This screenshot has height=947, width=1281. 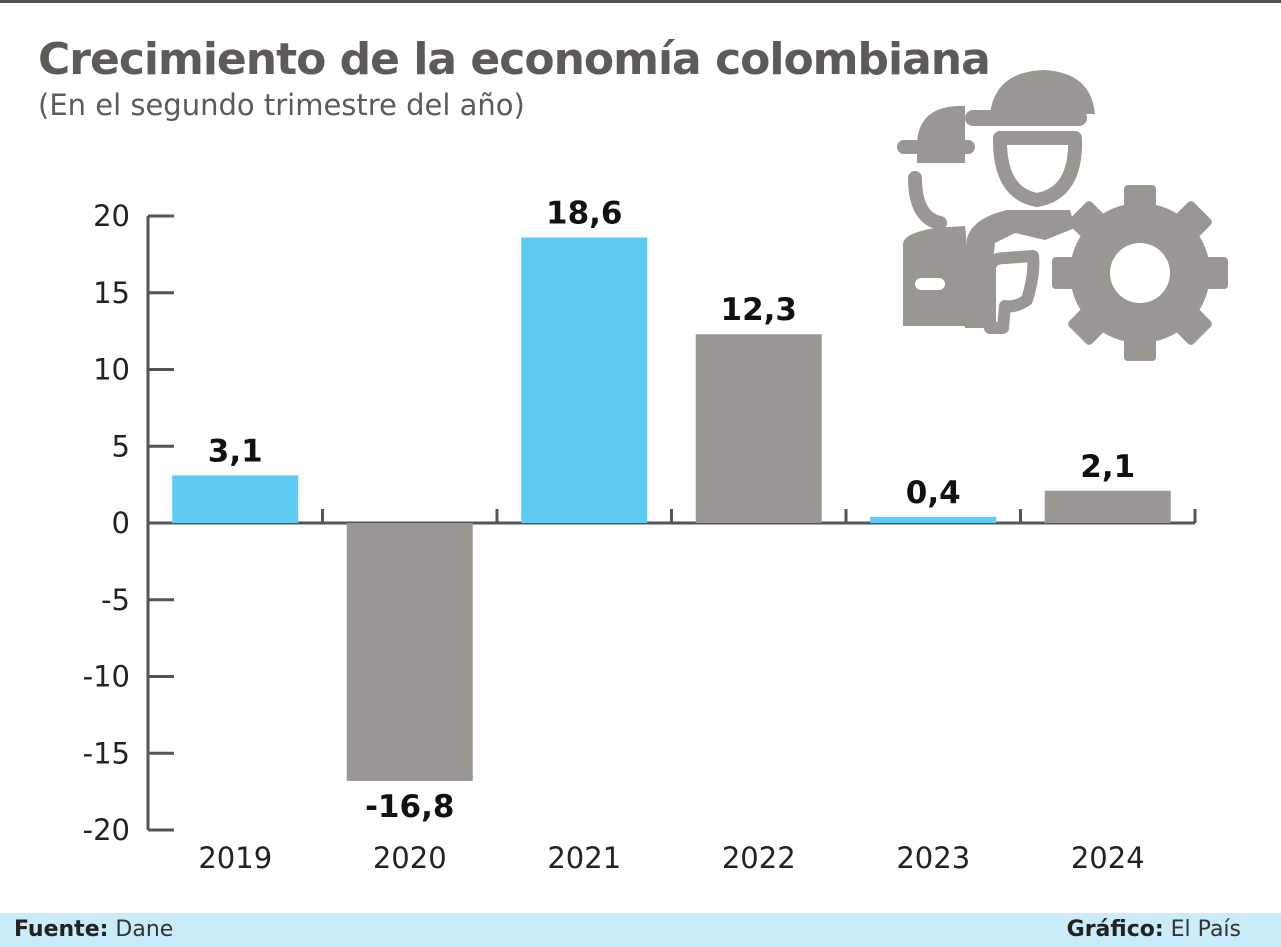 What do you see at coordinates (640, 930) in the screenshot?
I see `footer: Fuente: Dane Gráfico: El País` at bounding box center [640, 930].